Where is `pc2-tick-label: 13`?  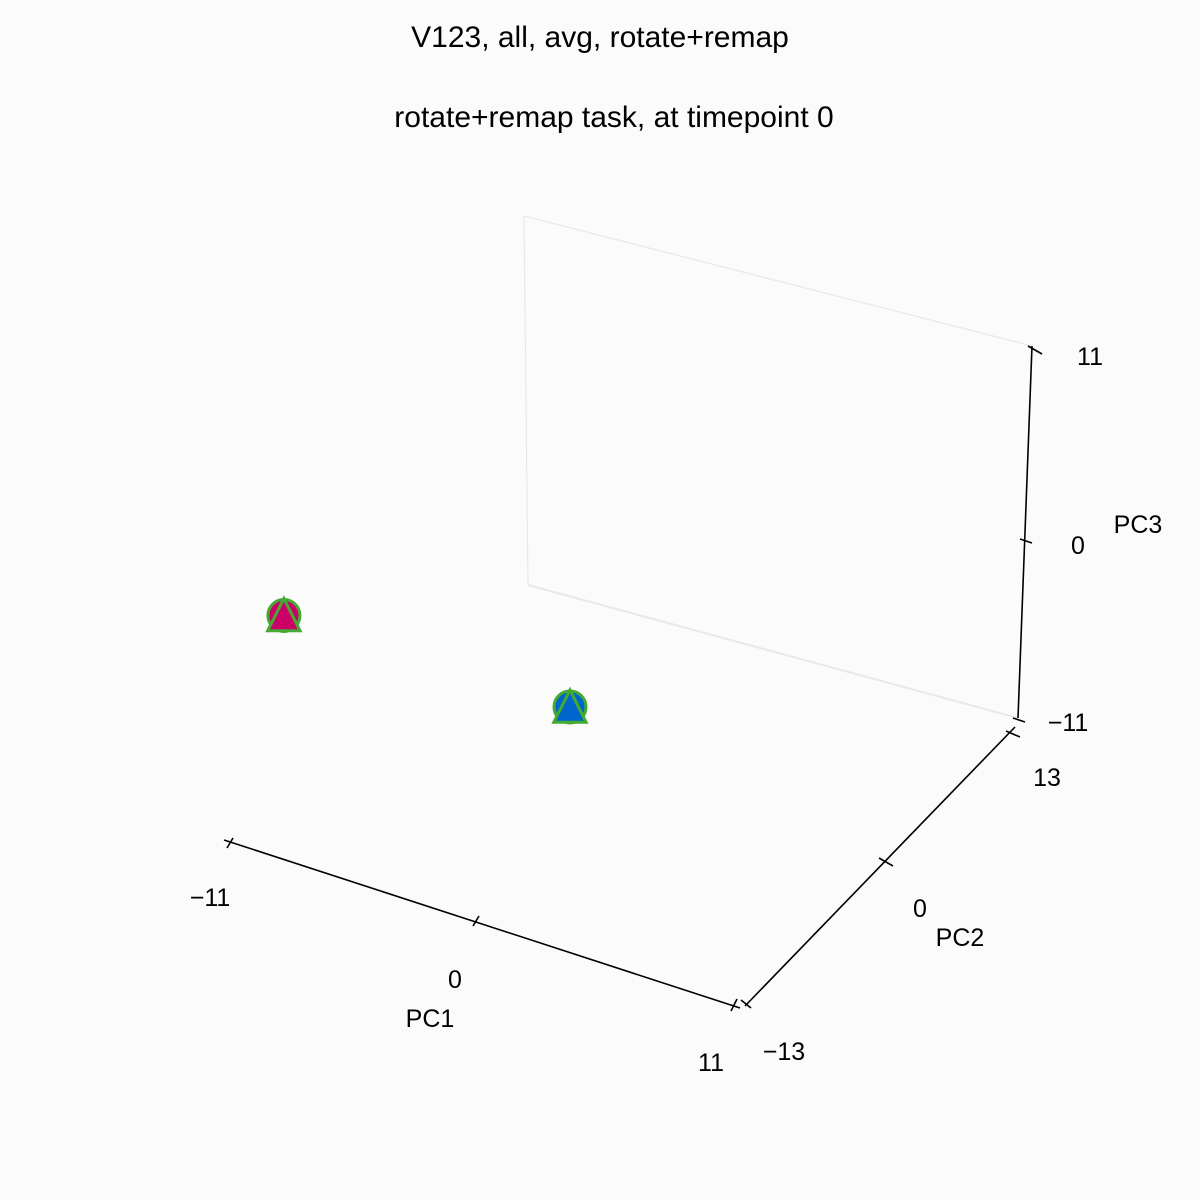 pc2-tick-label: 13 is located at coordinates (1047, 778).